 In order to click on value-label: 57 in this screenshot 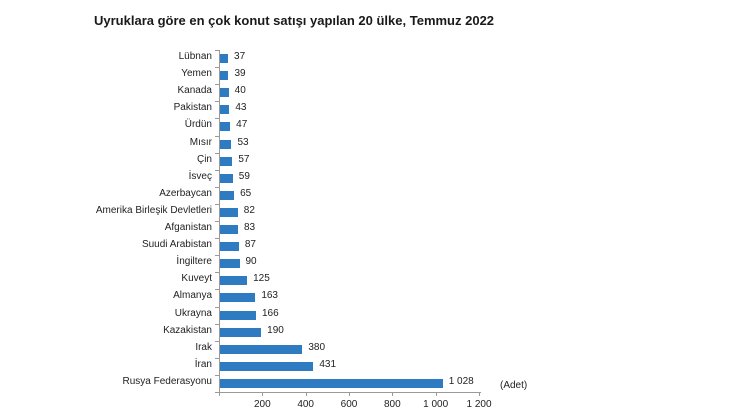, I will do `click(244, 159)`.